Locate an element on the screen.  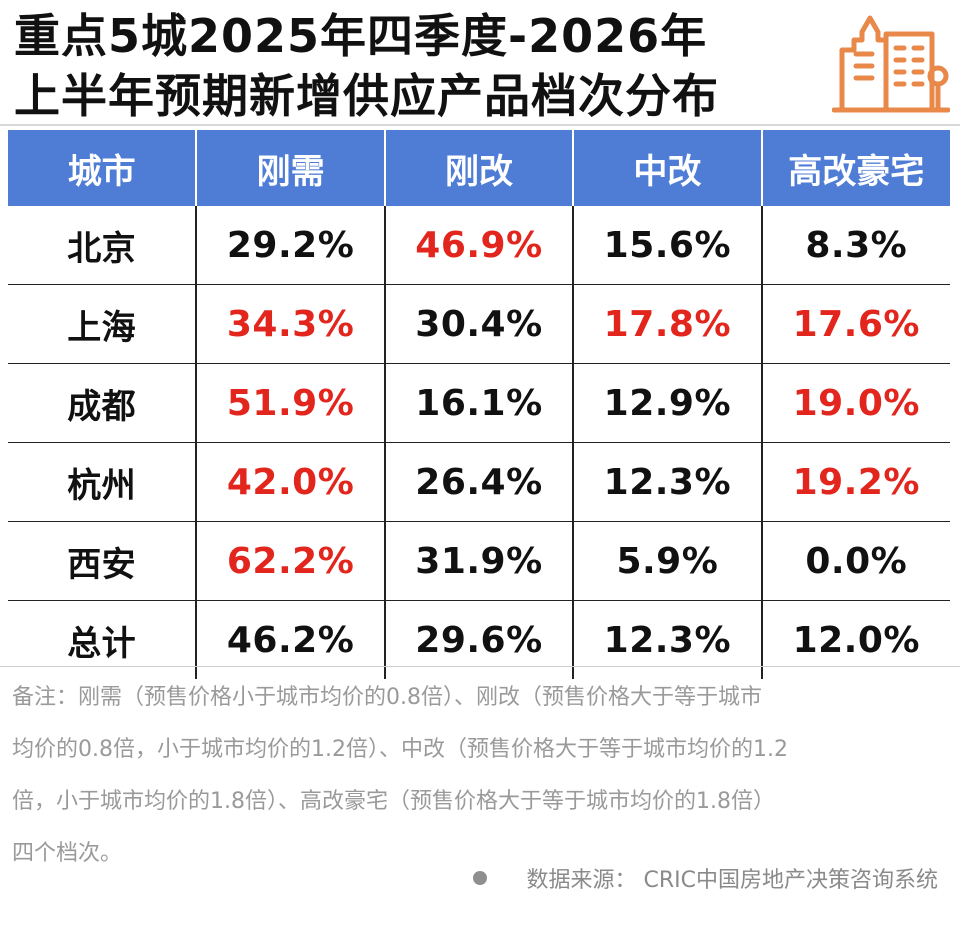
note-line: 四个档次。 is located at coordinates (67, 853).